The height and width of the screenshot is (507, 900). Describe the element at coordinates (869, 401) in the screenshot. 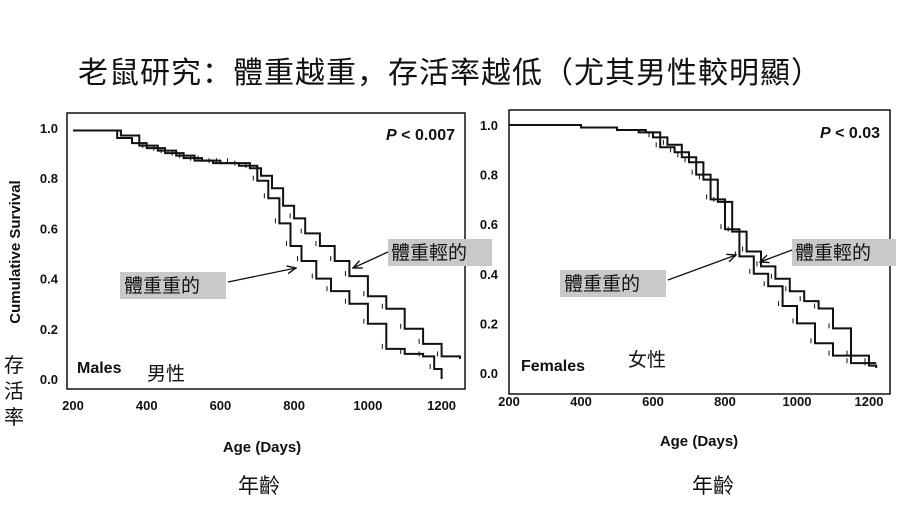

I see `females-x-tick-label: 1200` at that location.